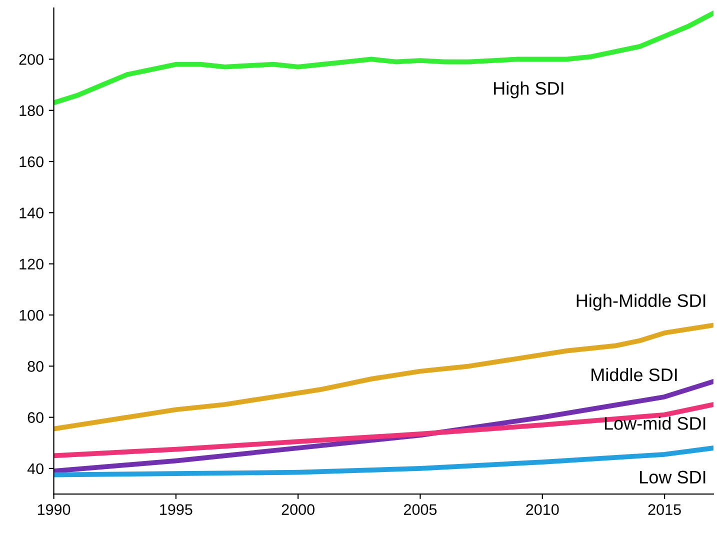 The height and width of the screenshot is (537, 717). Describe the element at coordinates (673, 477) in the screenshot. I see `series-label: Low SDI` at that location.